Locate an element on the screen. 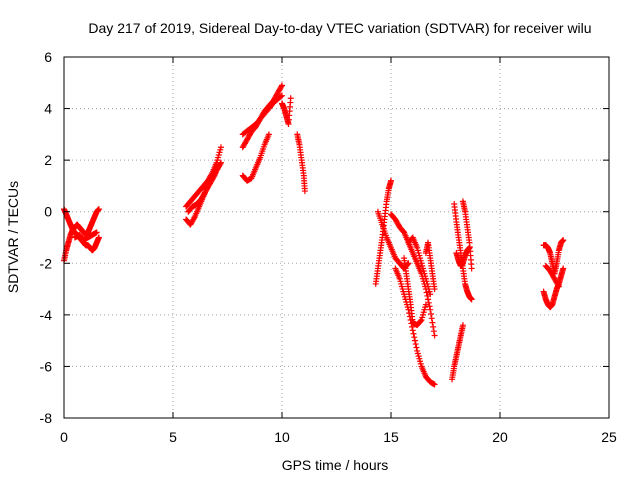 The image size is (640, 480). y-tick-label: -2 is located at coordinates (46, 263).